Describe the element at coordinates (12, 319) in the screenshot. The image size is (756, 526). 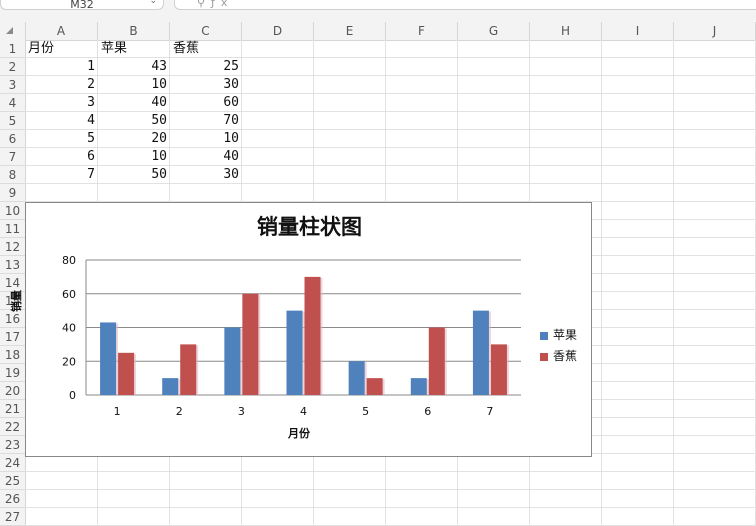
I see `row-header-16: 16` at that location.